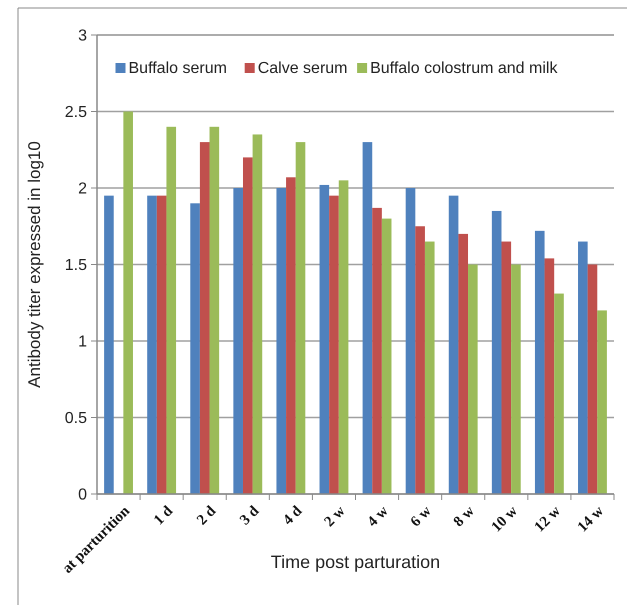 This screenshot has height=605, width=627. Describe the element at coordinates (464, 68) in the screenshot. I see `legend-label: Buffalo colostrum and milk` at that location.